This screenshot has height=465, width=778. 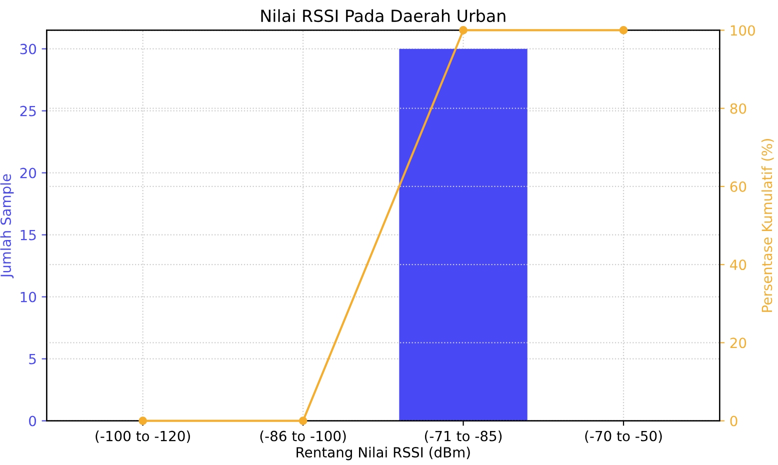 What do you see at coordinates (738, 186) in the screenshot?
I see `y2-tick-label: 60` at bounding box center [738, 186].